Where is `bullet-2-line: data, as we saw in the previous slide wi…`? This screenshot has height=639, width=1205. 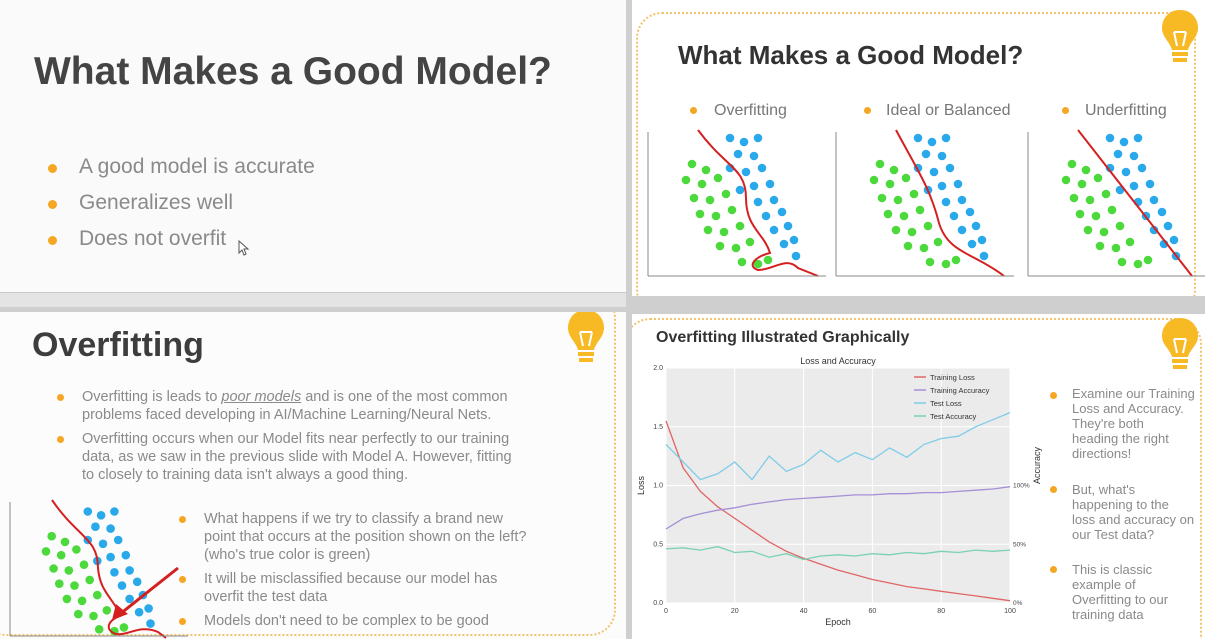
bullet-2-line: data, as we saw in the previous slide wi… is located at coordinates (297, 457).